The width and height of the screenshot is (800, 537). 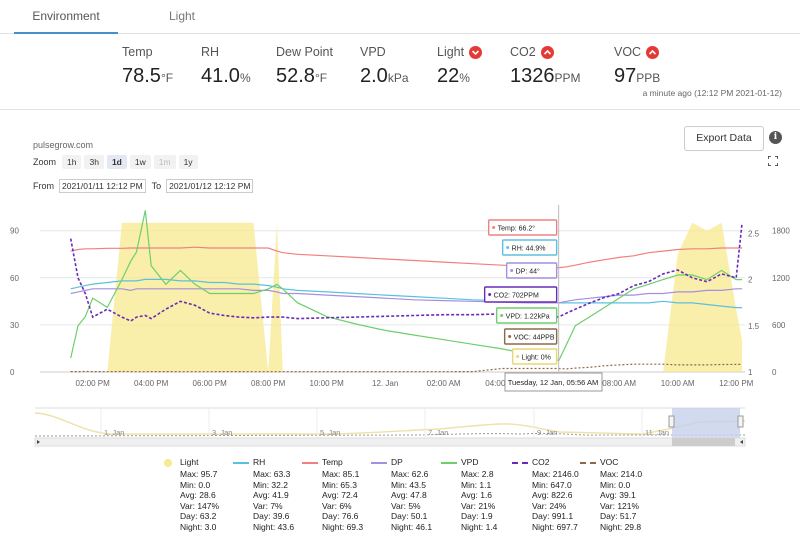 What do you see at coordinates (712, 93) in the screenshot?
I see `last-updated-timestamp: a minute ago (12:12 PM 2021-01-12)` at bounding box center [712, 93].